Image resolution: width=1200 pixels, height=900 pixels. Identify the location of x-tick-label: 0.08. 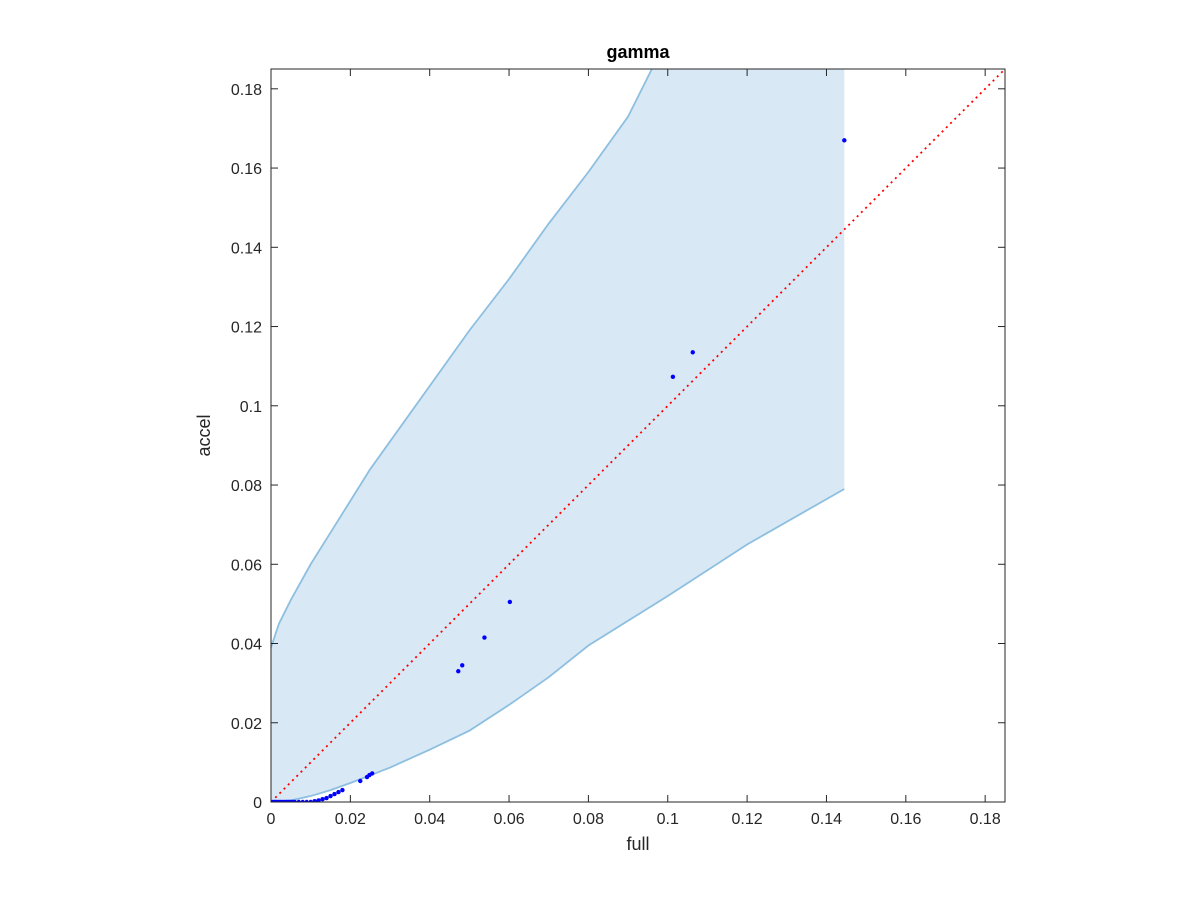
(588, 819).